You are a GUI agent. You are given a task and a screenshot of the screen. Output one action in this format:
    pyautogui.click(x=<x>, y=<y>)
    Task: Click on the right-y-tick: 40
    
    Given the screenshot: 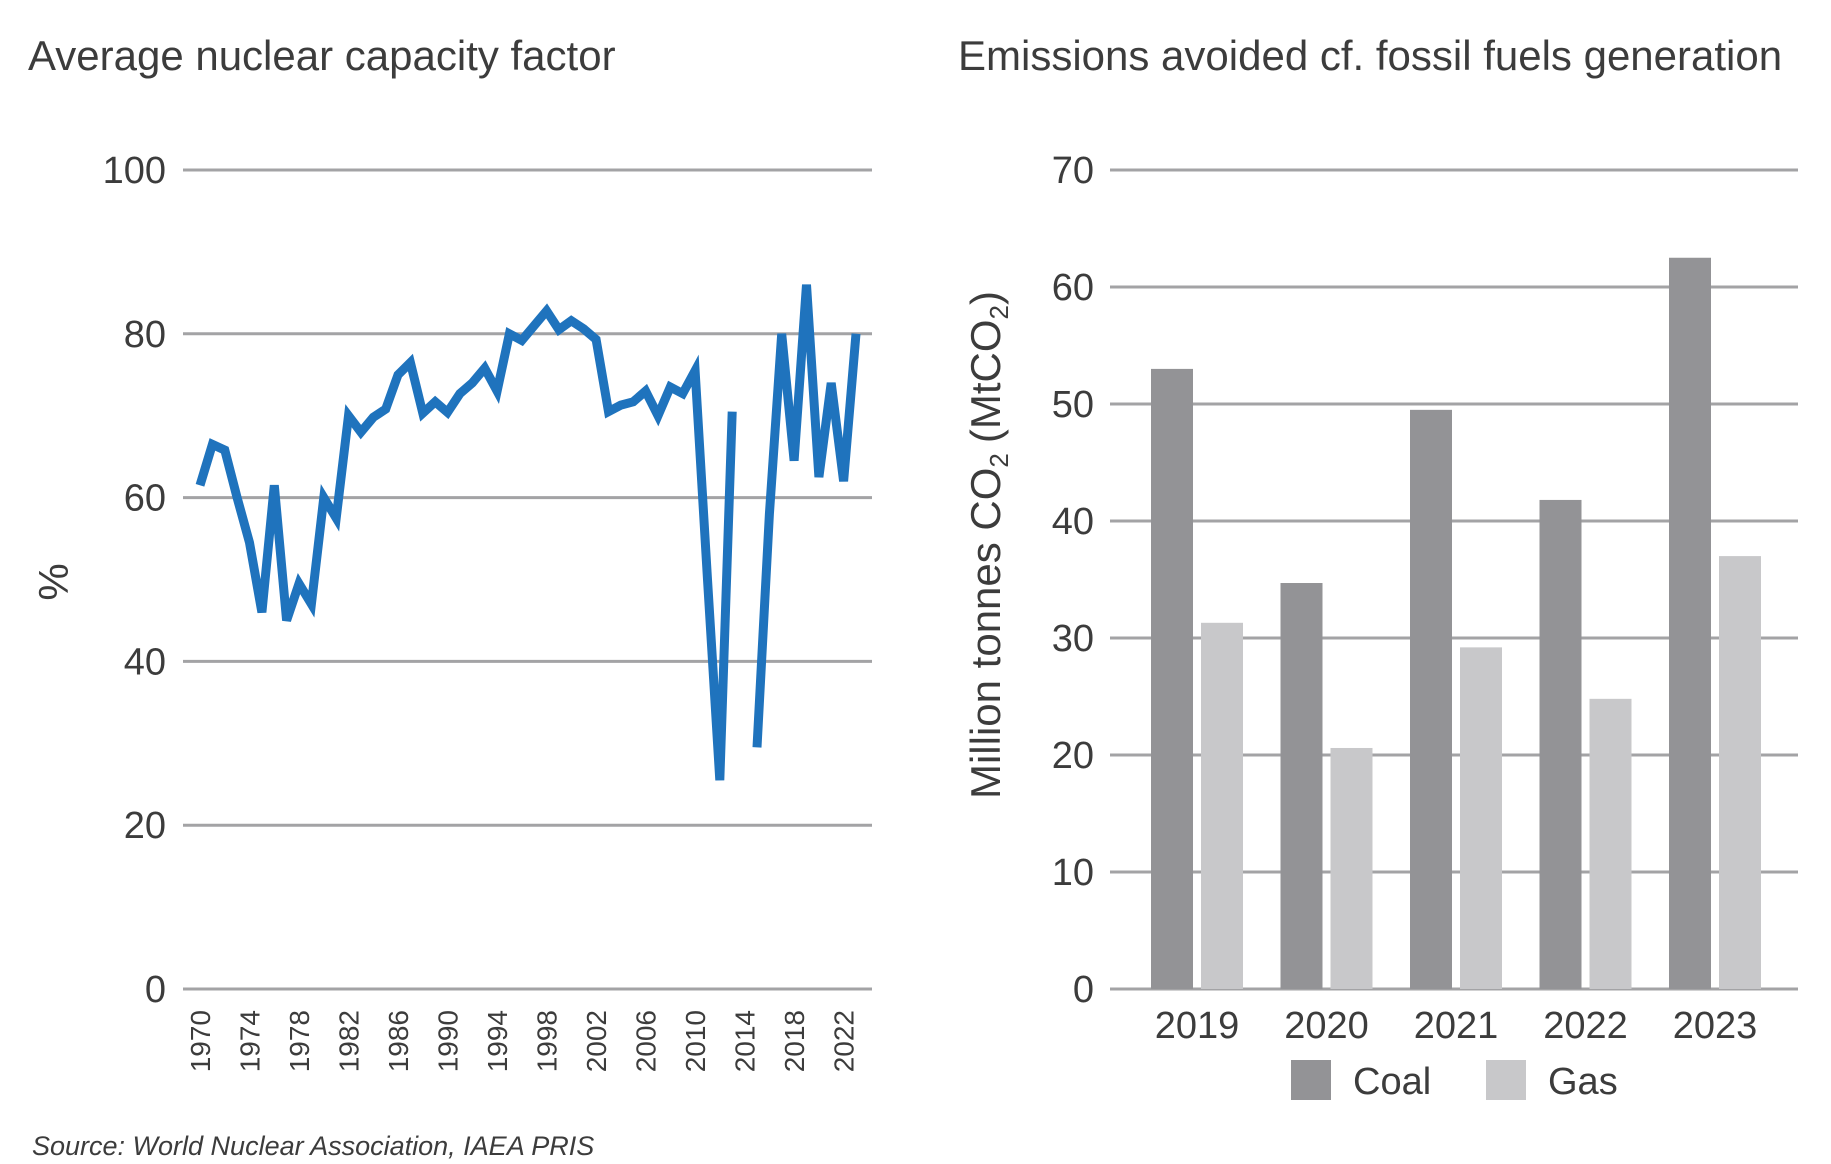 What is the action you would take?
    pyautogui.click(x=1073, y=522)
    